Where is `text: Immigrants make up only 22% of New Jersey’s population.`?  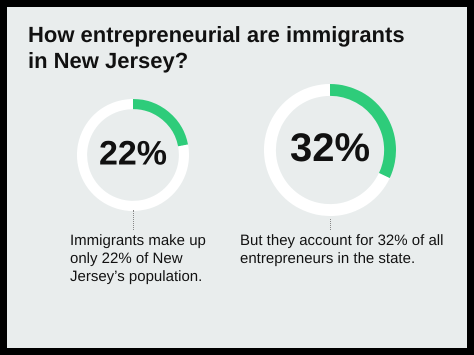 text: Immigrants make up only 22% of New Jersey’s population. is located at coordinates (138, 259).